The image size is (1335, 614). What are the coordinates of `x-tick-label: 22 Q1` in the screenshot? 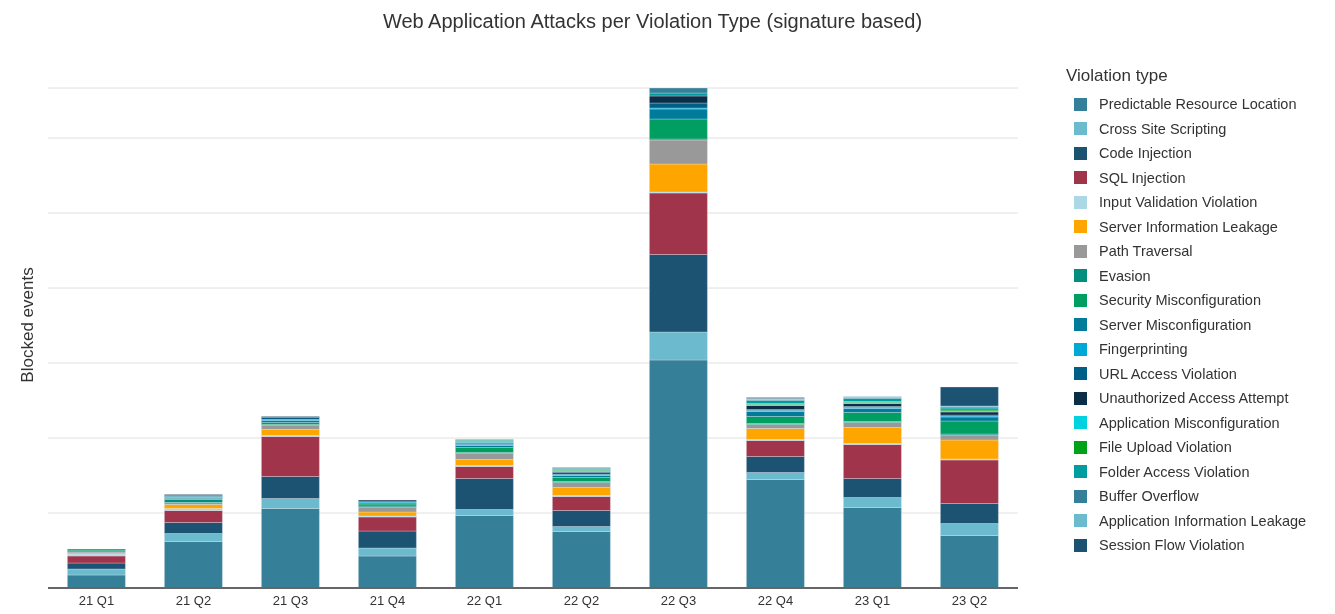 It's located at (484, 601).